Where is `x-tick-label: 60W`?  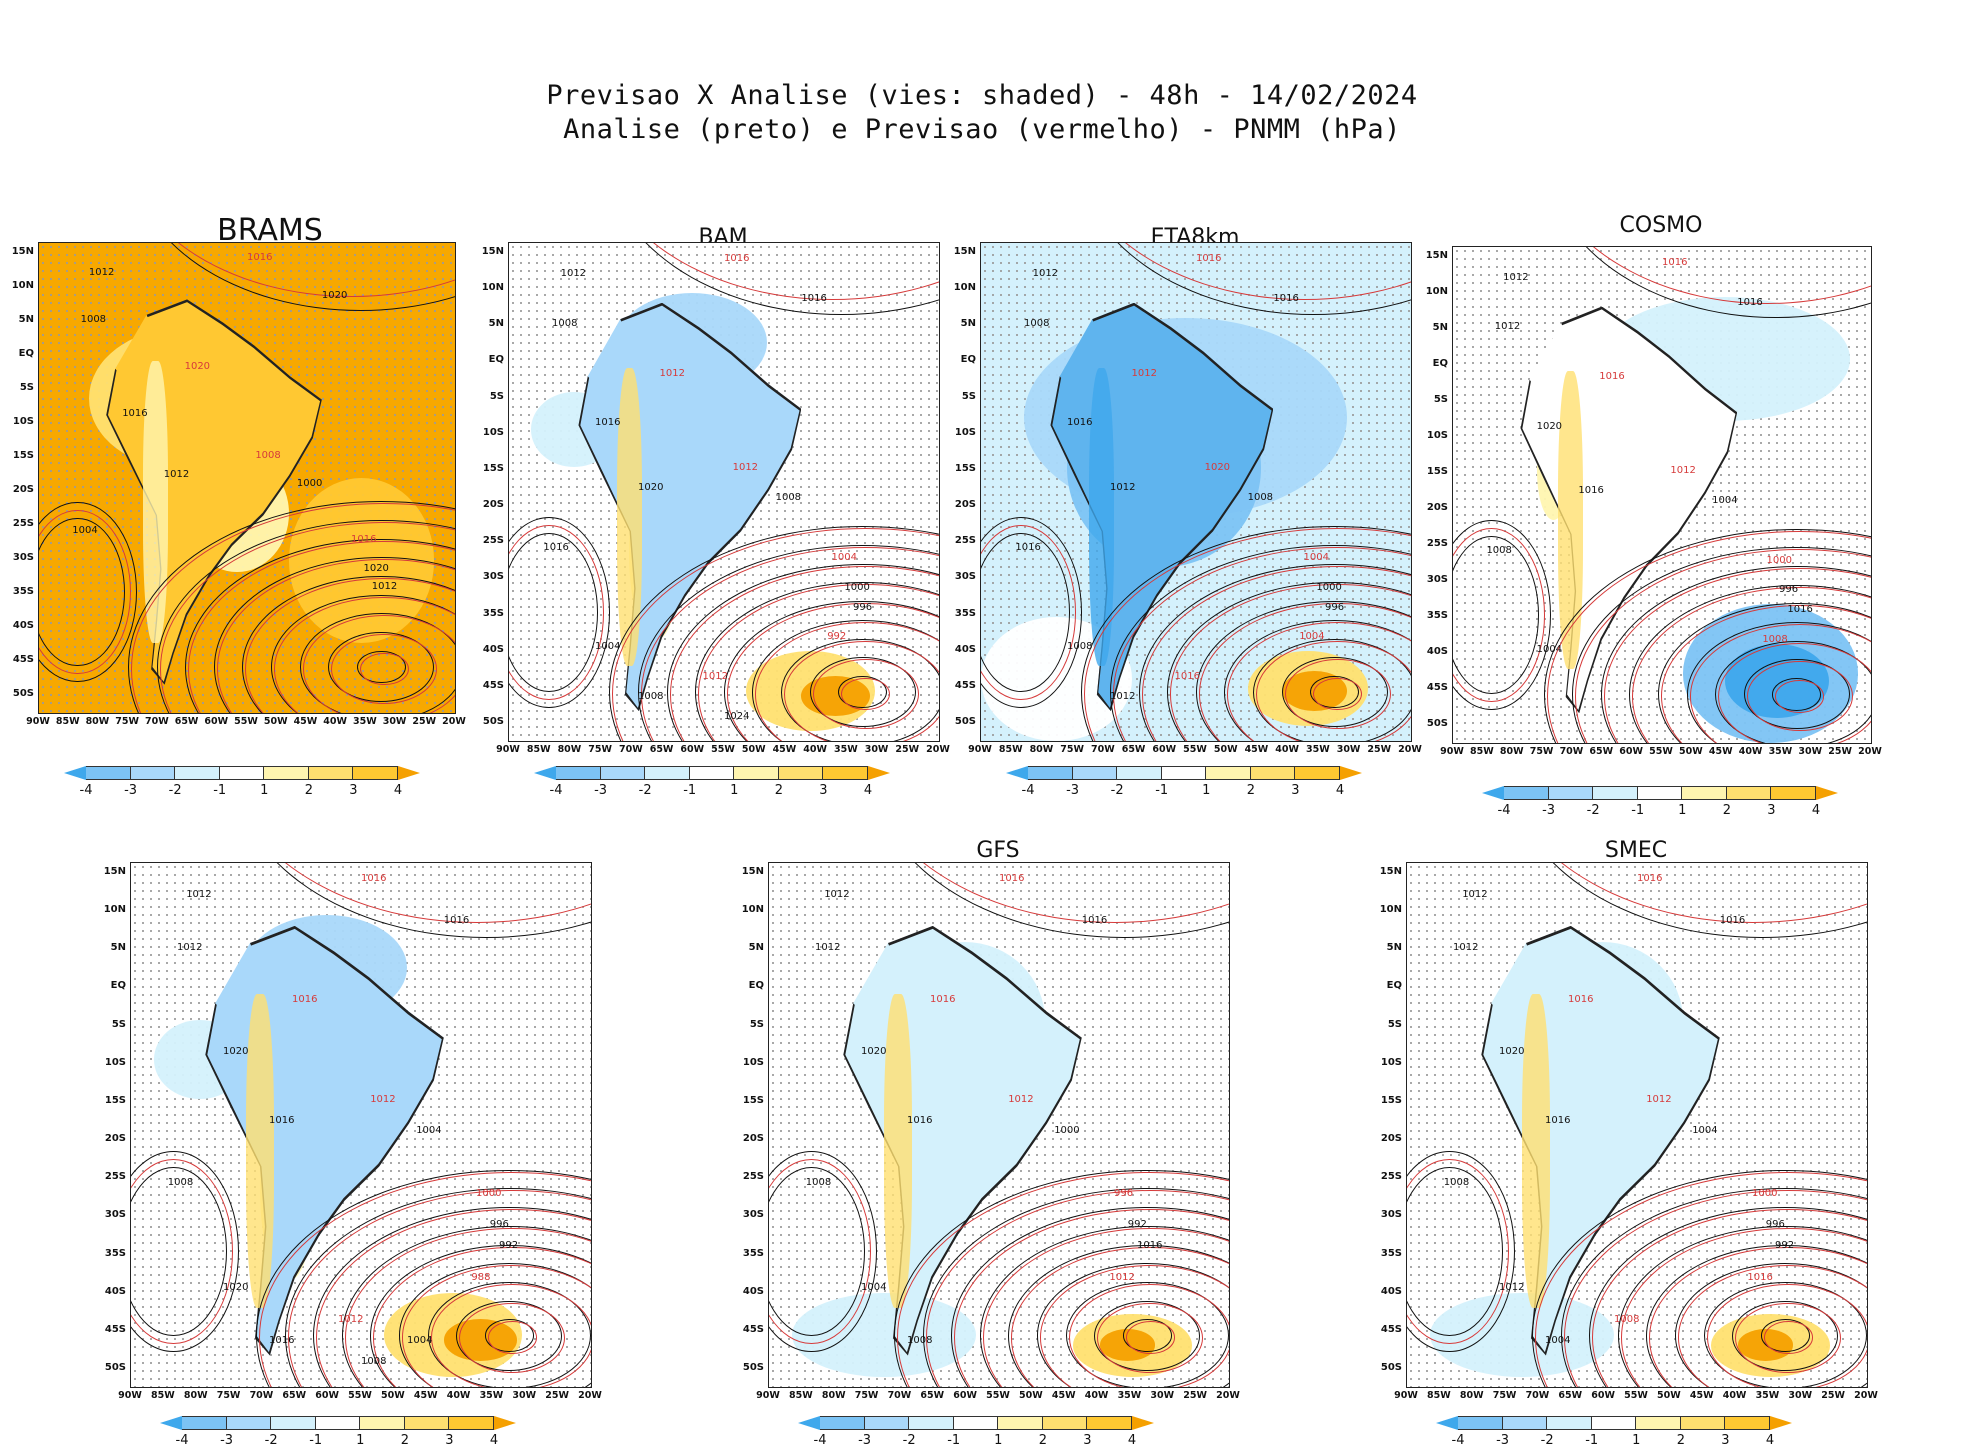 x-tick-label: 60W is located at coordinates (216, 721).